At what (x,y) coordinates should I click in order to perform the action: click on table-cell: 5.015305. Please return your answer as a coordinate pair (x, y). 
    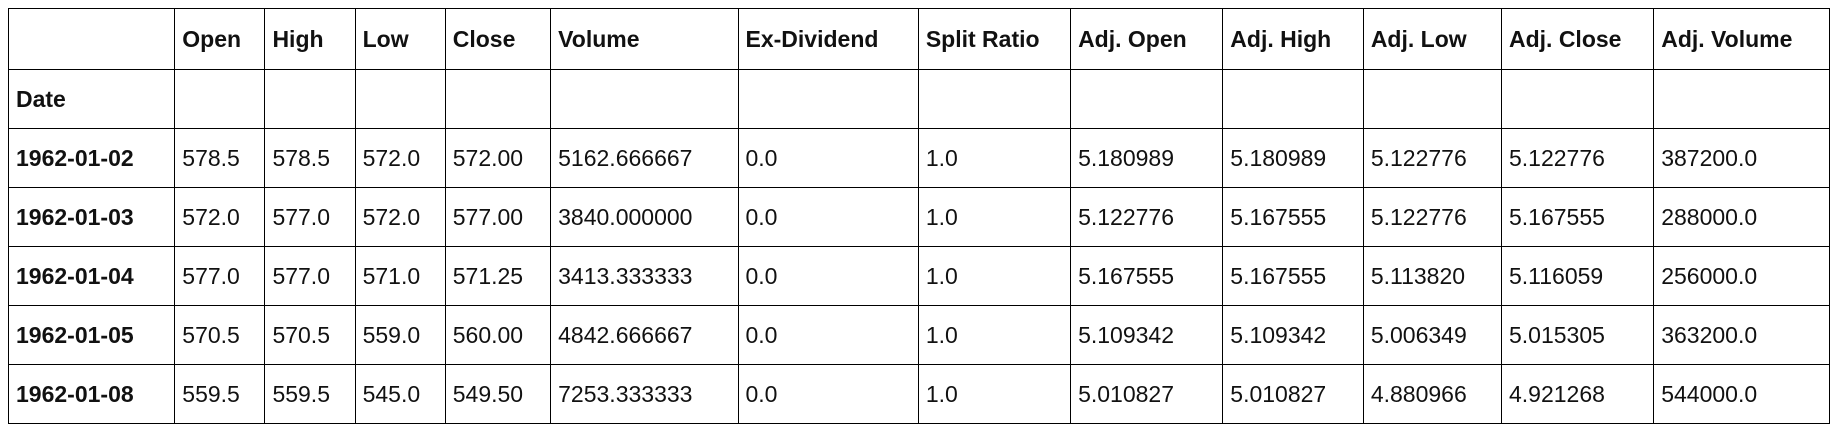
    Looking at the image, I should click on (1577, 335).